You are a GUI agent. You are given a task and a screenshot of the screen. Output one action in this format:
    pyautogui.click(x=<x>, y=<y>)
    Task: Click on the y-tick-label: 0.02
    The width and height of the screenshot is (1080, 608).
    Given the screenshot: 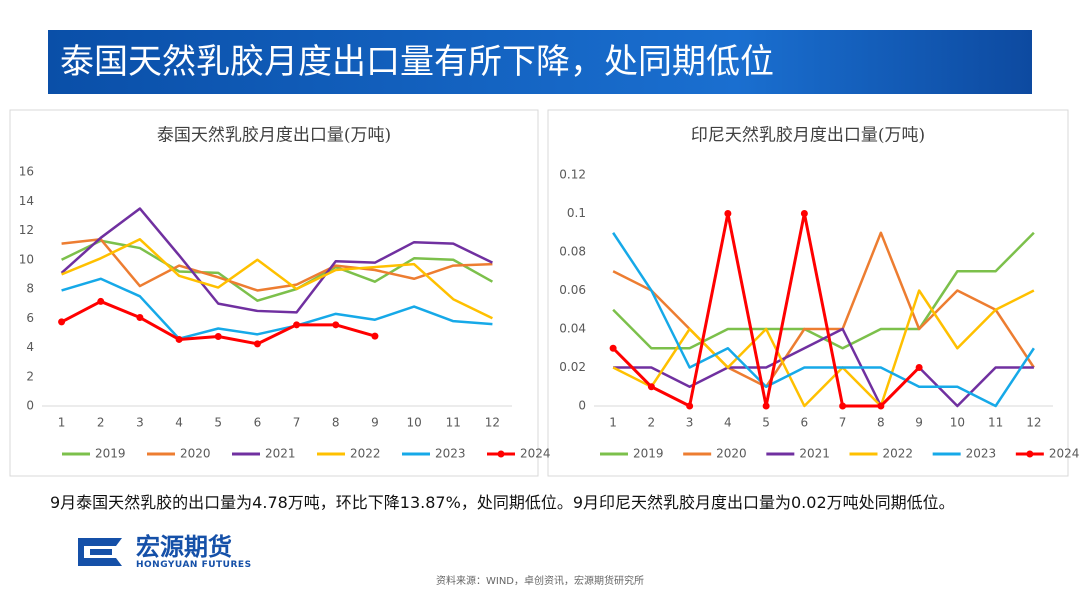 What is the action you would take?
    pyautogui.click(x=572, y=367)
    